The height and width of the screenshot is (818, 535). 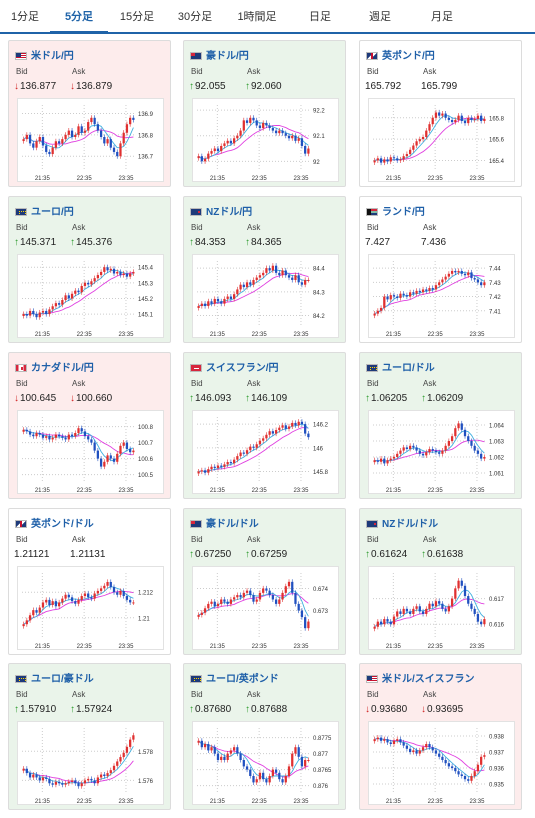 I want to click on pair-title: 米ドル/円, so click(x=90, y=54).